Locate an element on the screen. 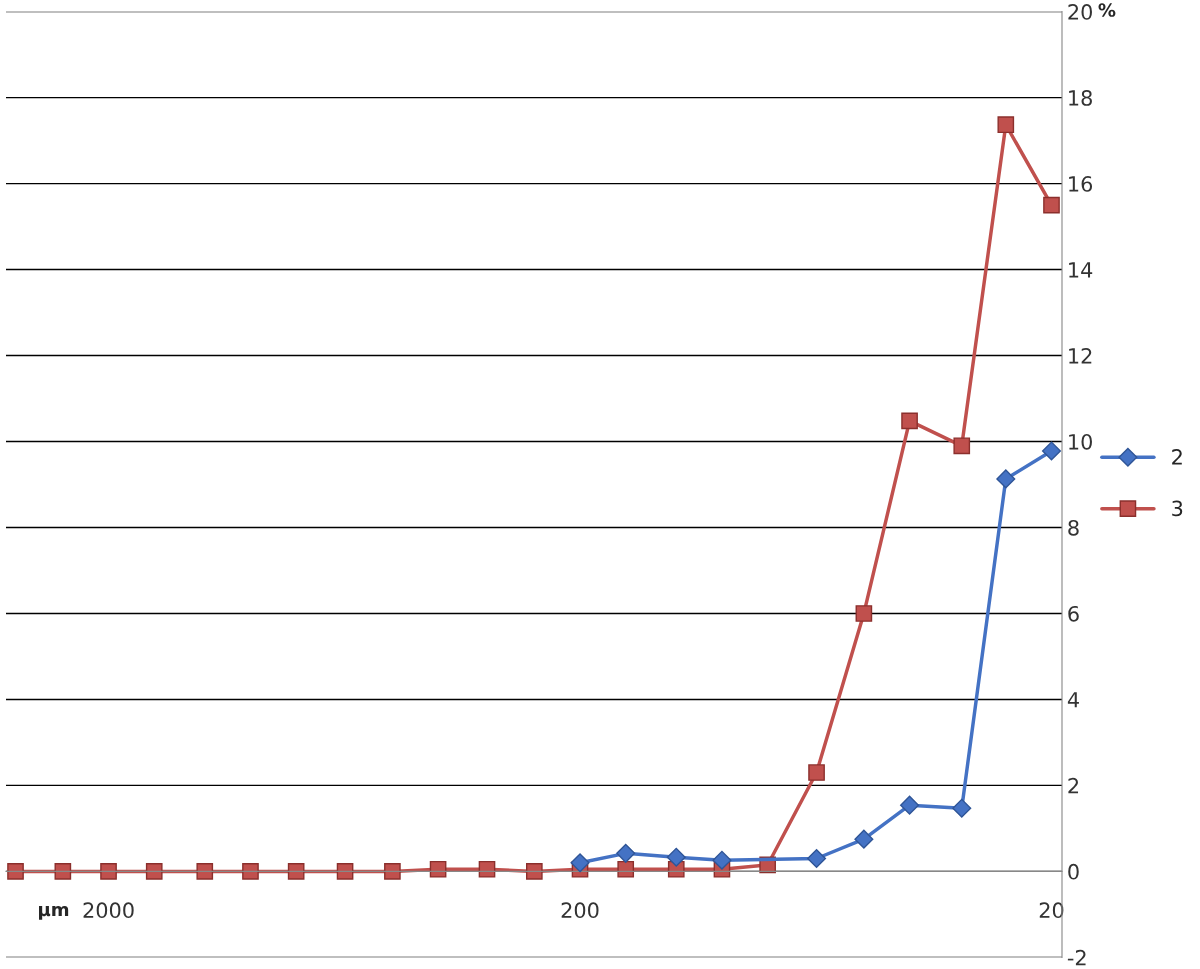  y-tick-label: 20 is located at coordinates (1080, 12).